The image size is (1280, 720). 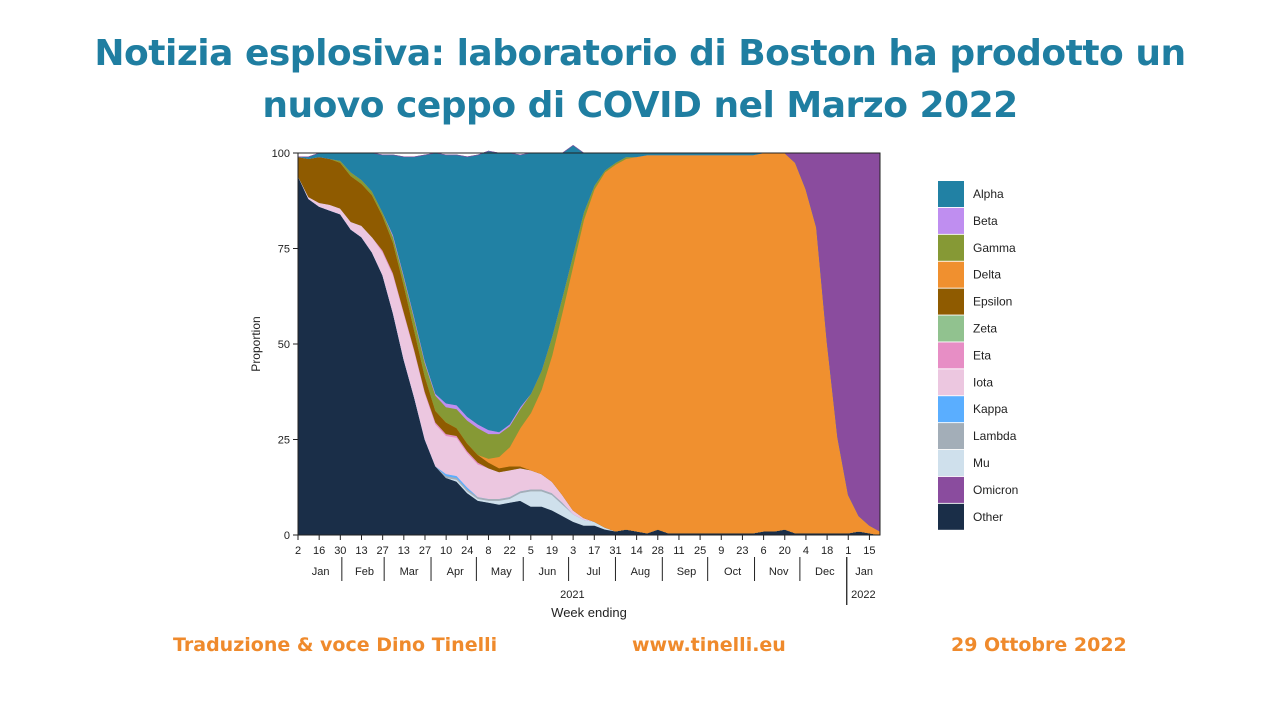 What do you see at coordinates (256, 343) in the screenshot?
I see `y-axis-label: Proportion` at bounding box center [256, 343].